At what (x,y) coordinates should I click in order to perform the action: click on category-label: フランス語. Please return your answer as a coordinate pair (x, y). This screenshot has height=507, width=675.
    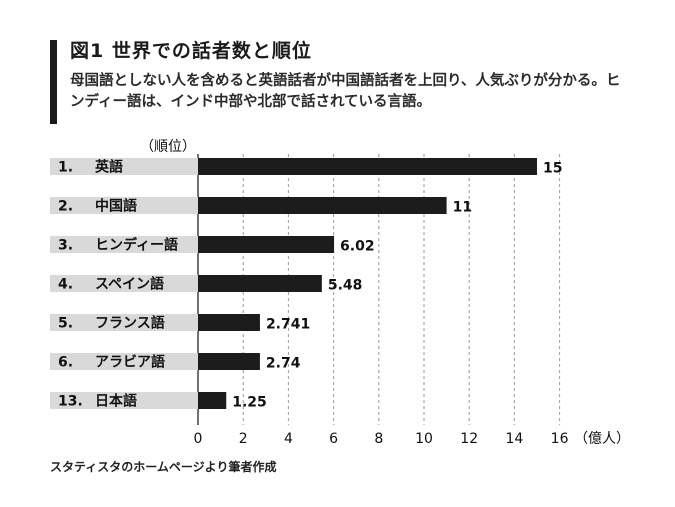
    Looking at the image, I should click on (130, 323).